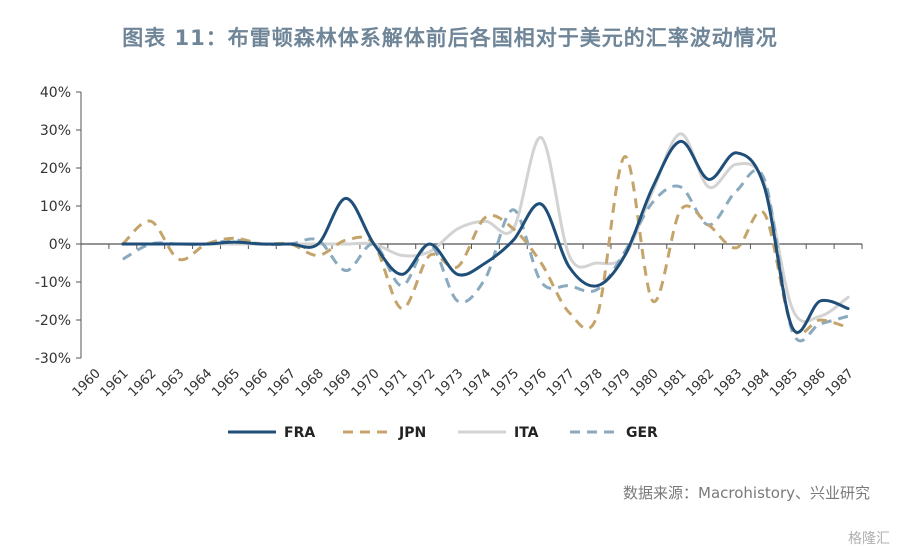 The height and width of the screenshot is (555, 900). Describe the element at coordinates (450, 38) in the screenshot. I see `chart-title: 图表 11：布雷顿森林体系解体前后各国相对于美元的汇率波动情况` at that location.